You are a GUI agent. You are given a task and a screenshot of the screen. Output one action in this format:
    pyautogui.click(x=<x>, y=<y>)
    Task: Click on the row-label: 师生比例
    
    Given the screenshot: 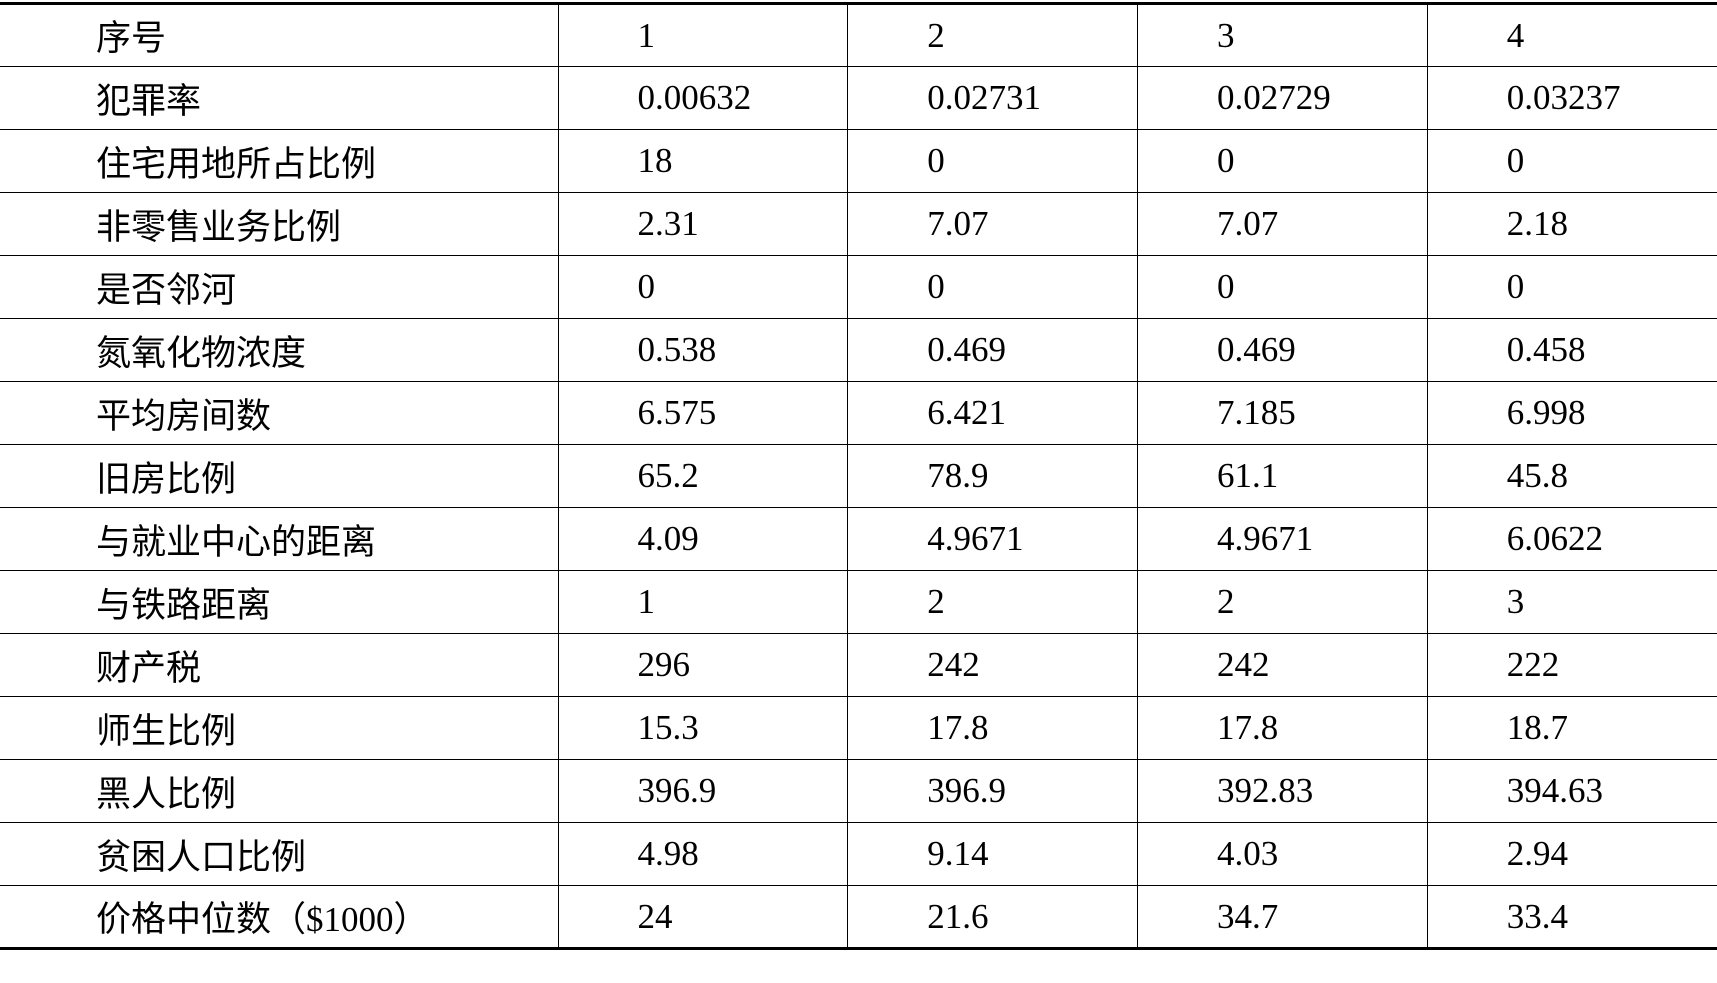 What is the action you would take?
    pyautogui.click(x=279, y=728)
    